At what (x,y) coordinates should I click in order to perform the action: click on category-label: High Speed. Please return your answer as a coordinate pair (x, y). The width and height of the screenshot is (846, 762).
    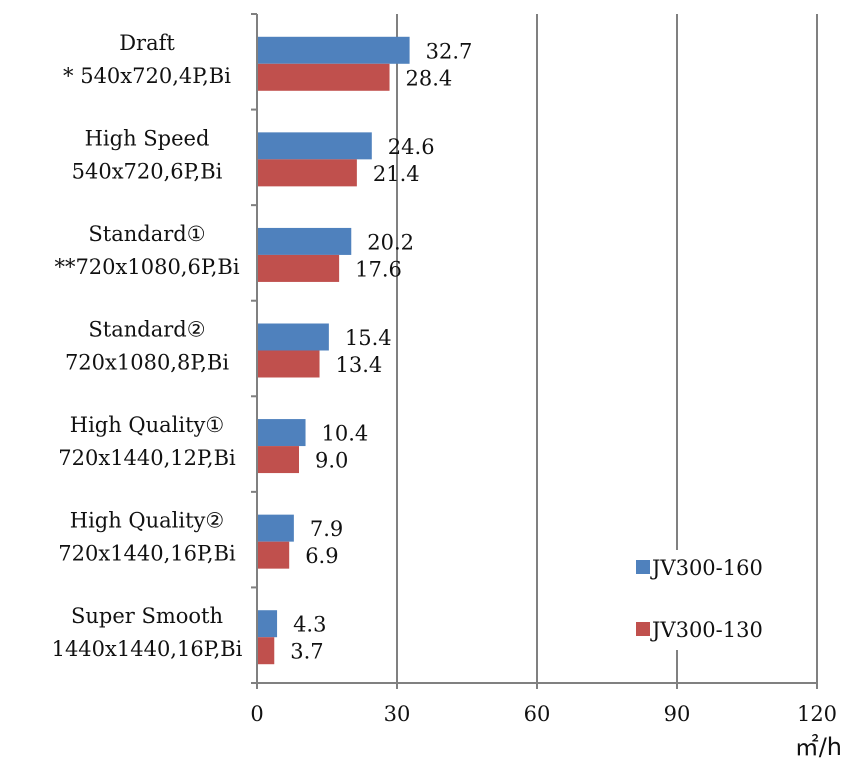
    Looking at the image, I should click on (147, 138).